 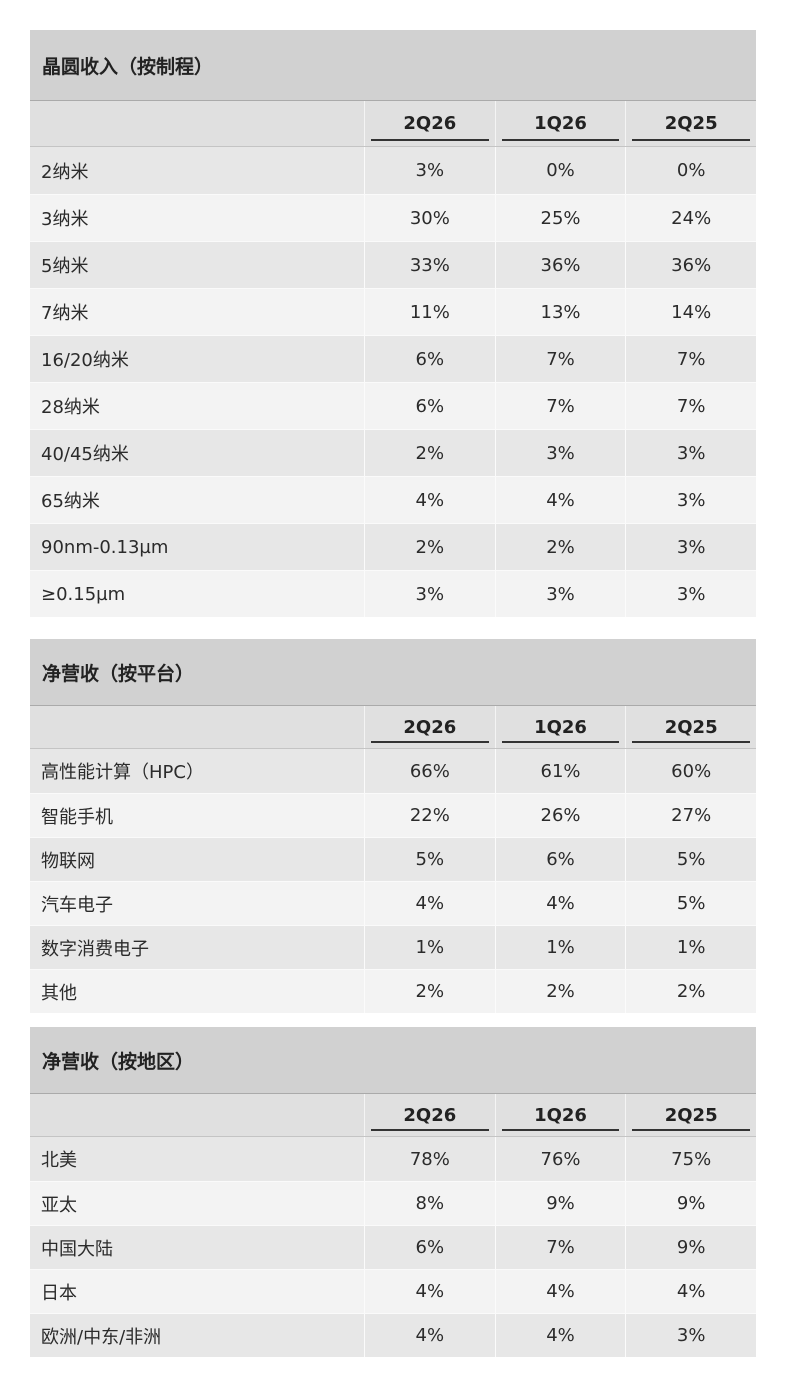 I want to click on table-row: 其他 2% 2% 2%, so click(x=393, y=991).